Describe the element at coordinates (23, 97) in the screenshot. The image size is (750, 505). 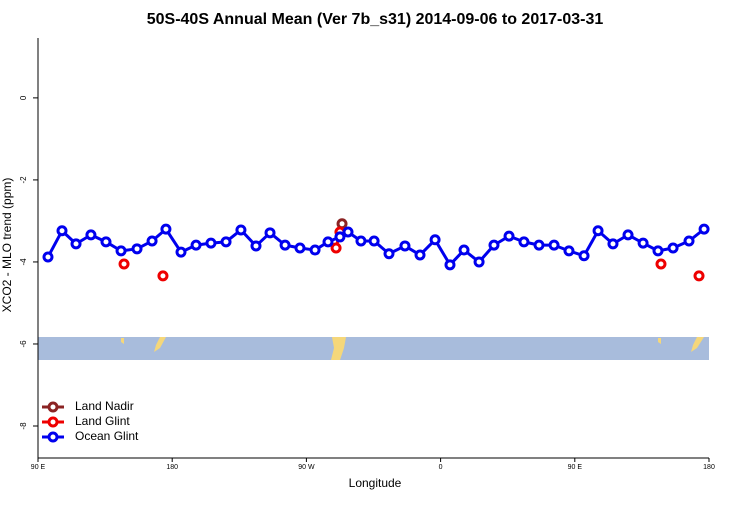
I see `y-tick-label: 0` at that location.